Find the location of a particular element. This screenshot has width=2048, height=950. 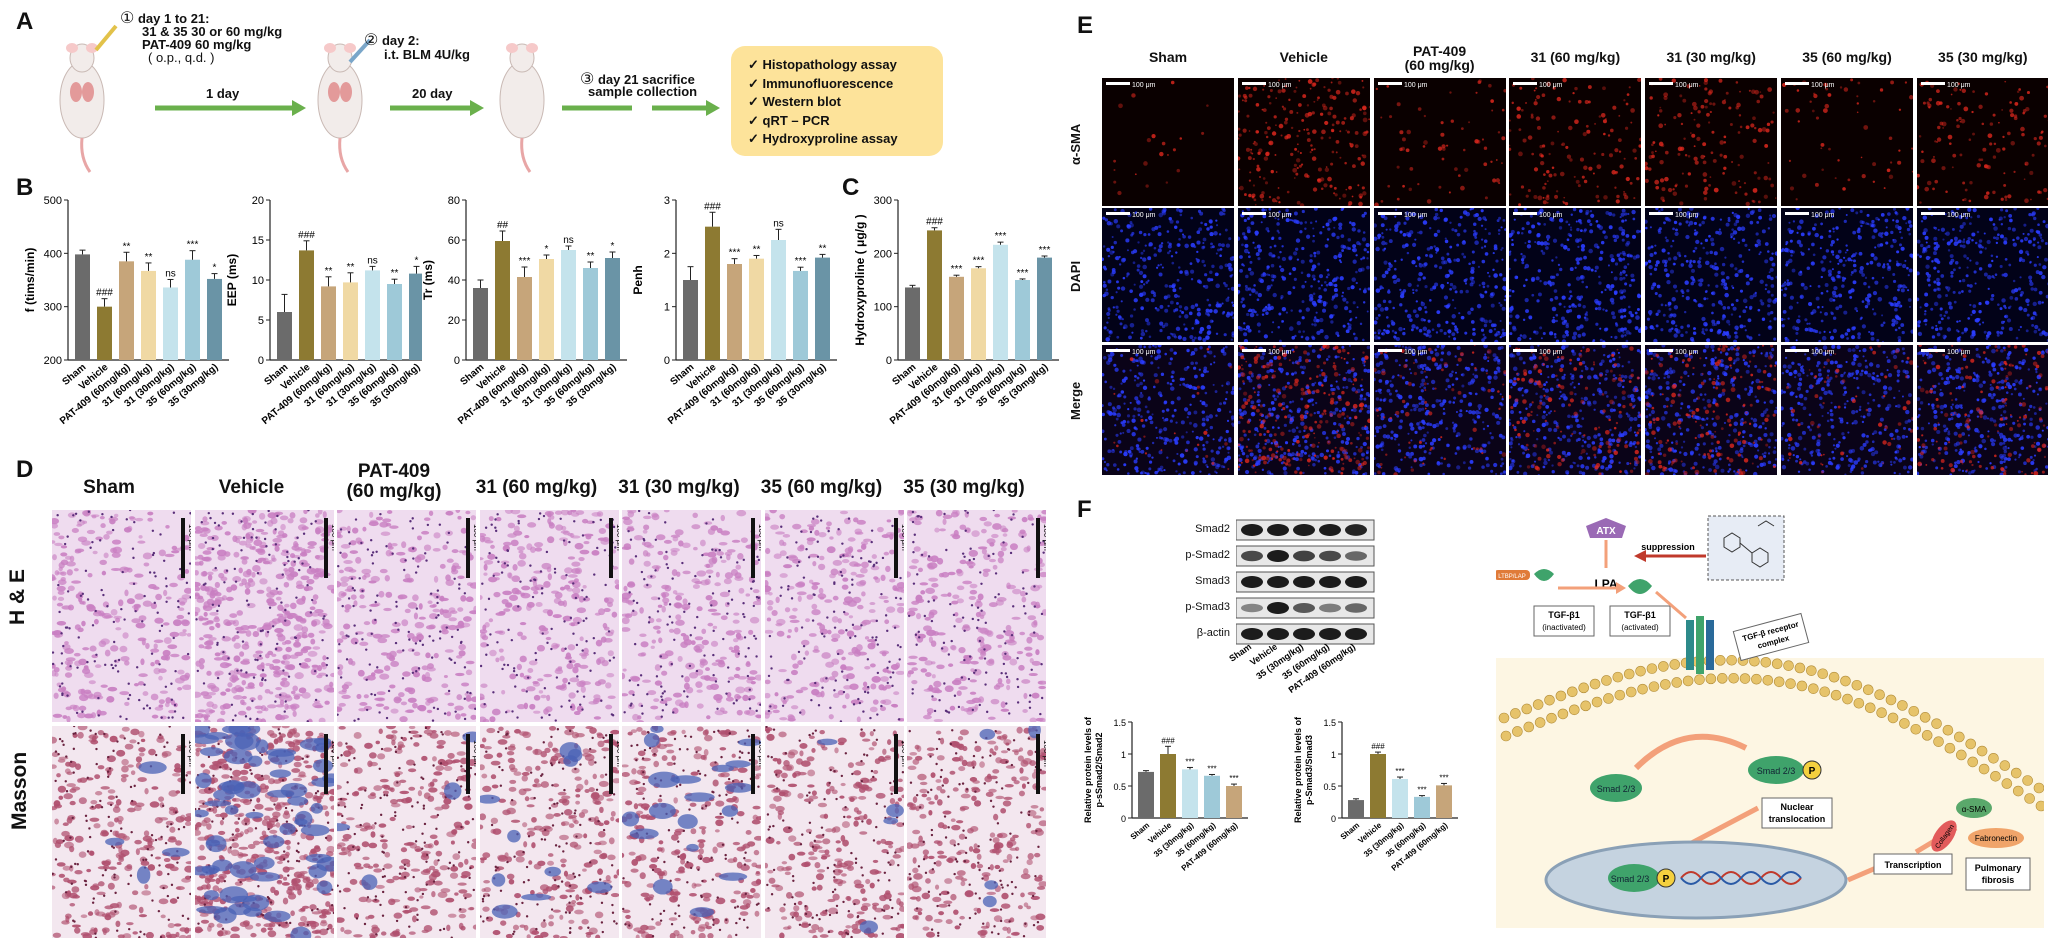

y-tick-label: 5 is located at coordinates (261, 321).